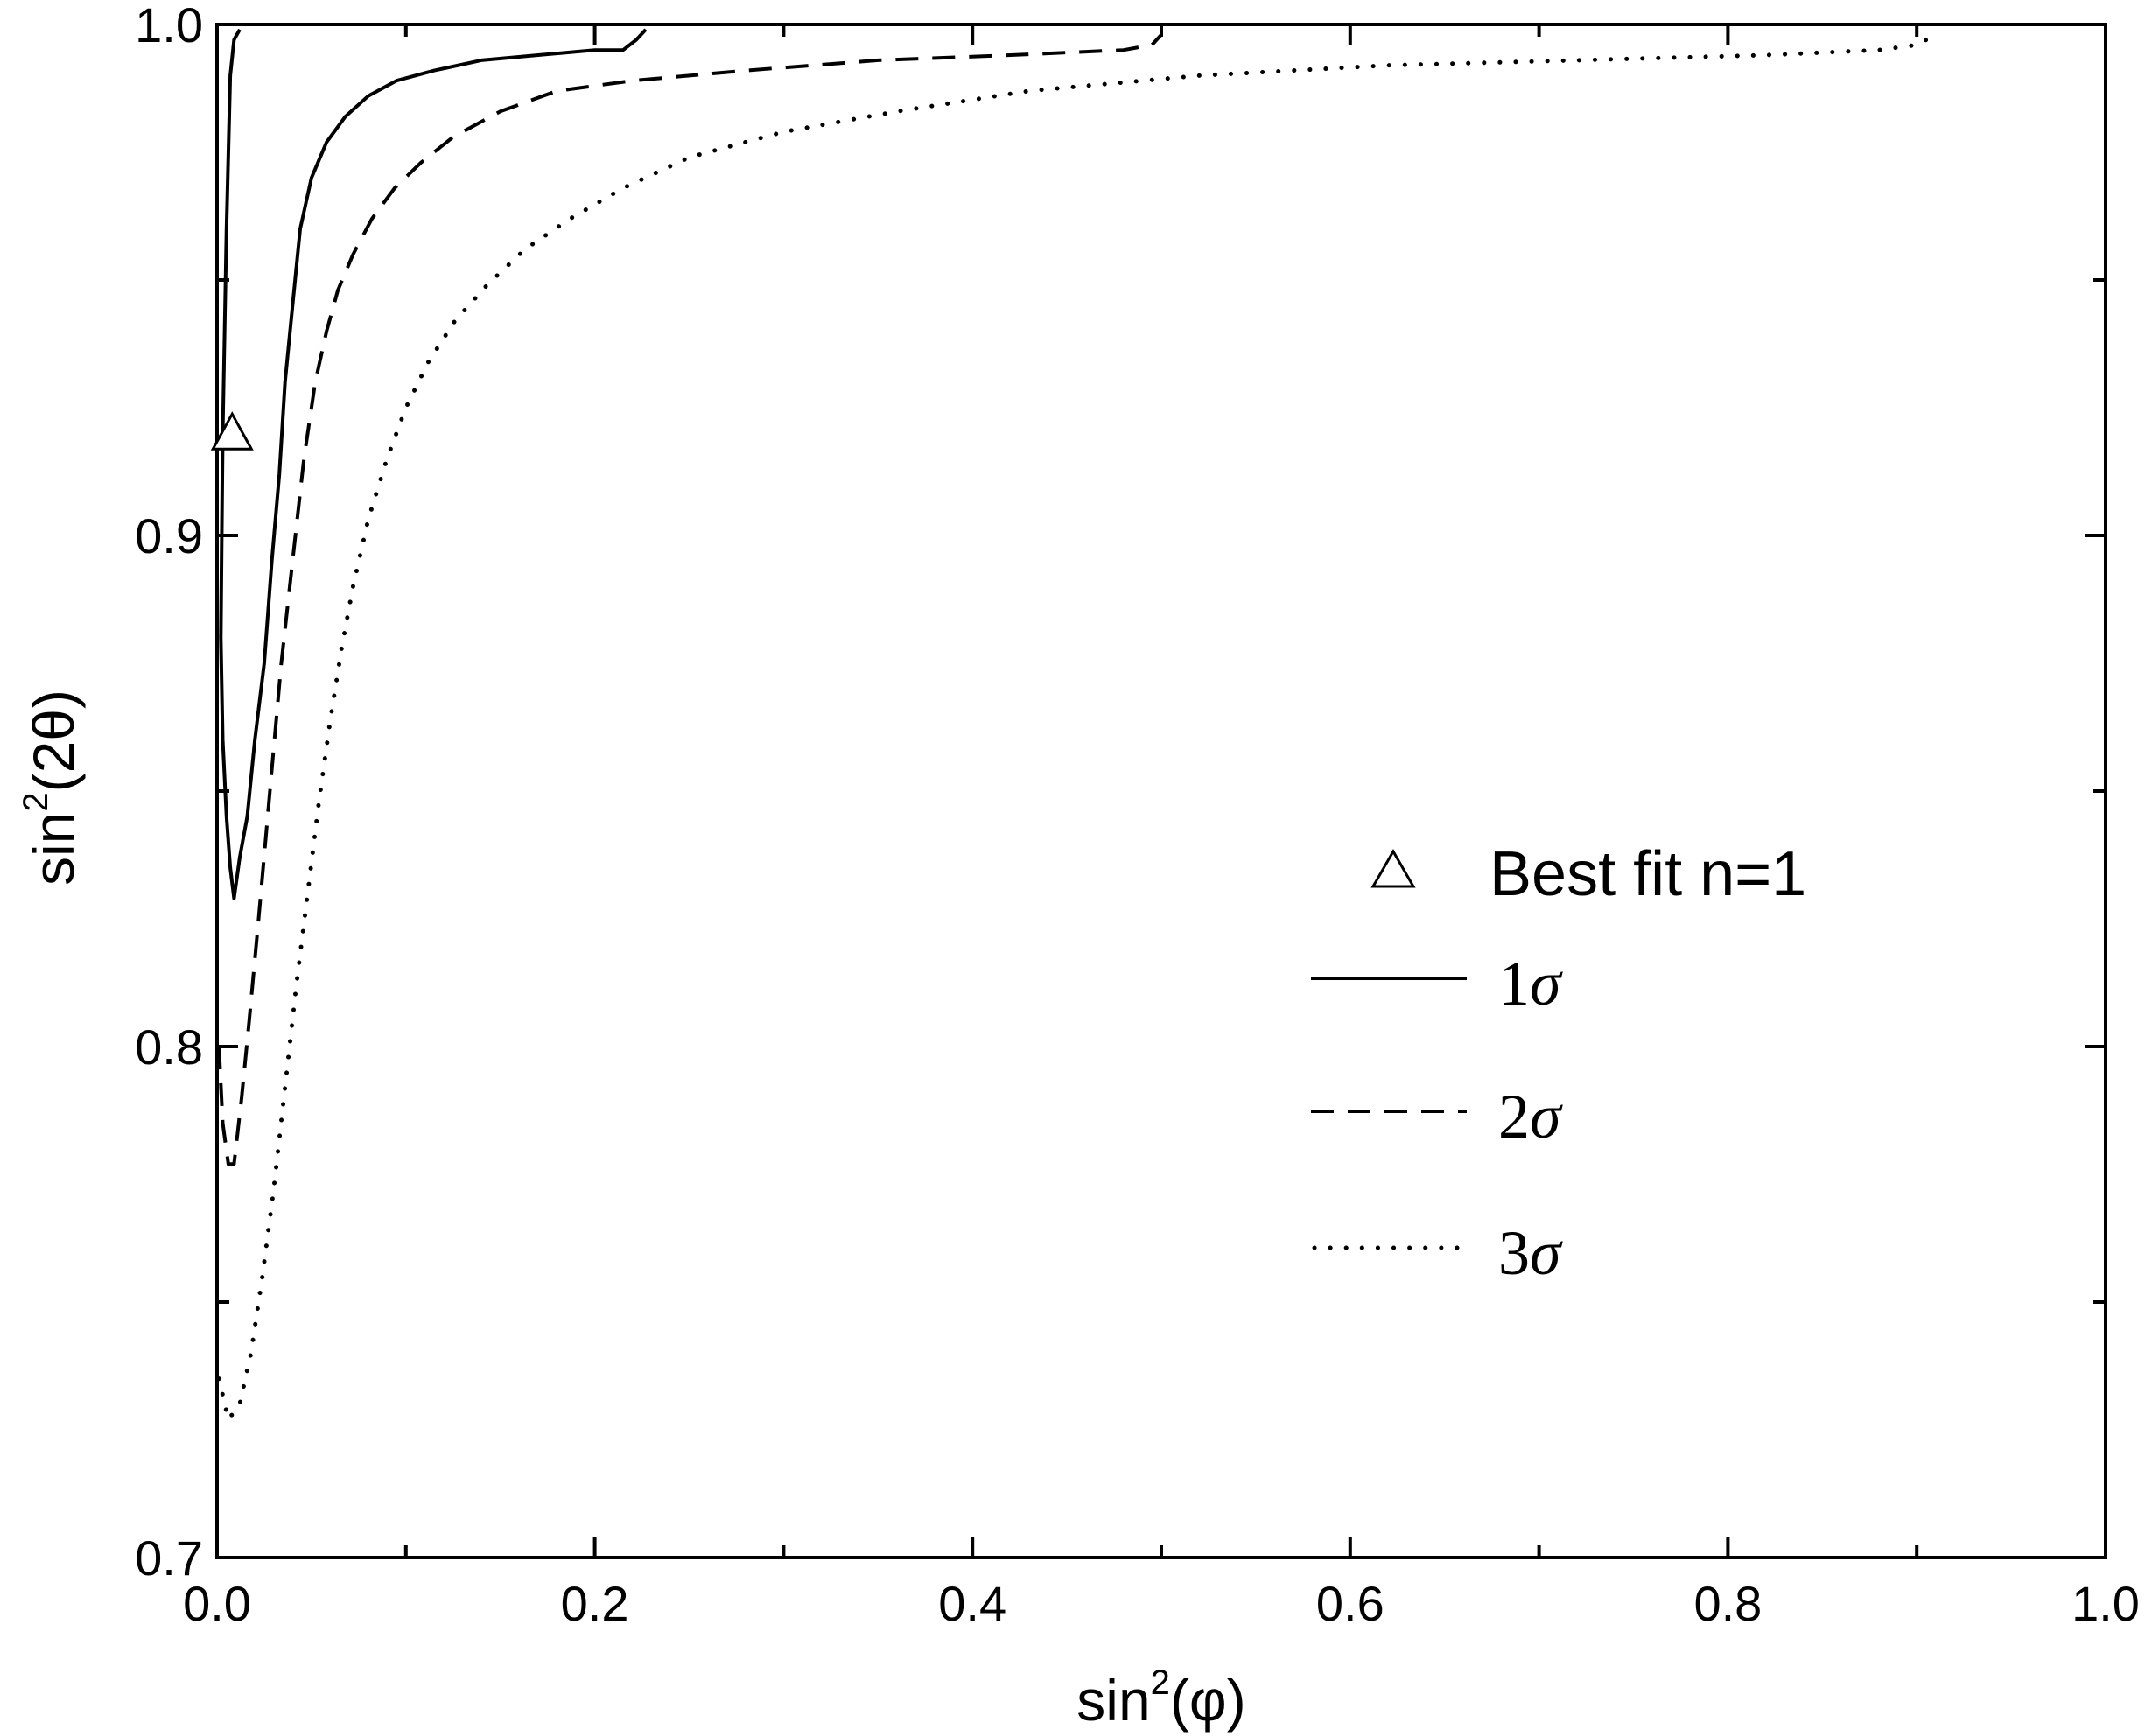 The height and width of the screenshot is (1736, 2145). What do you see at coordinates (1350, 1603) in the screenshot?
I see `x-tick-label: 0.6` at bounding box center [1350, 1603].